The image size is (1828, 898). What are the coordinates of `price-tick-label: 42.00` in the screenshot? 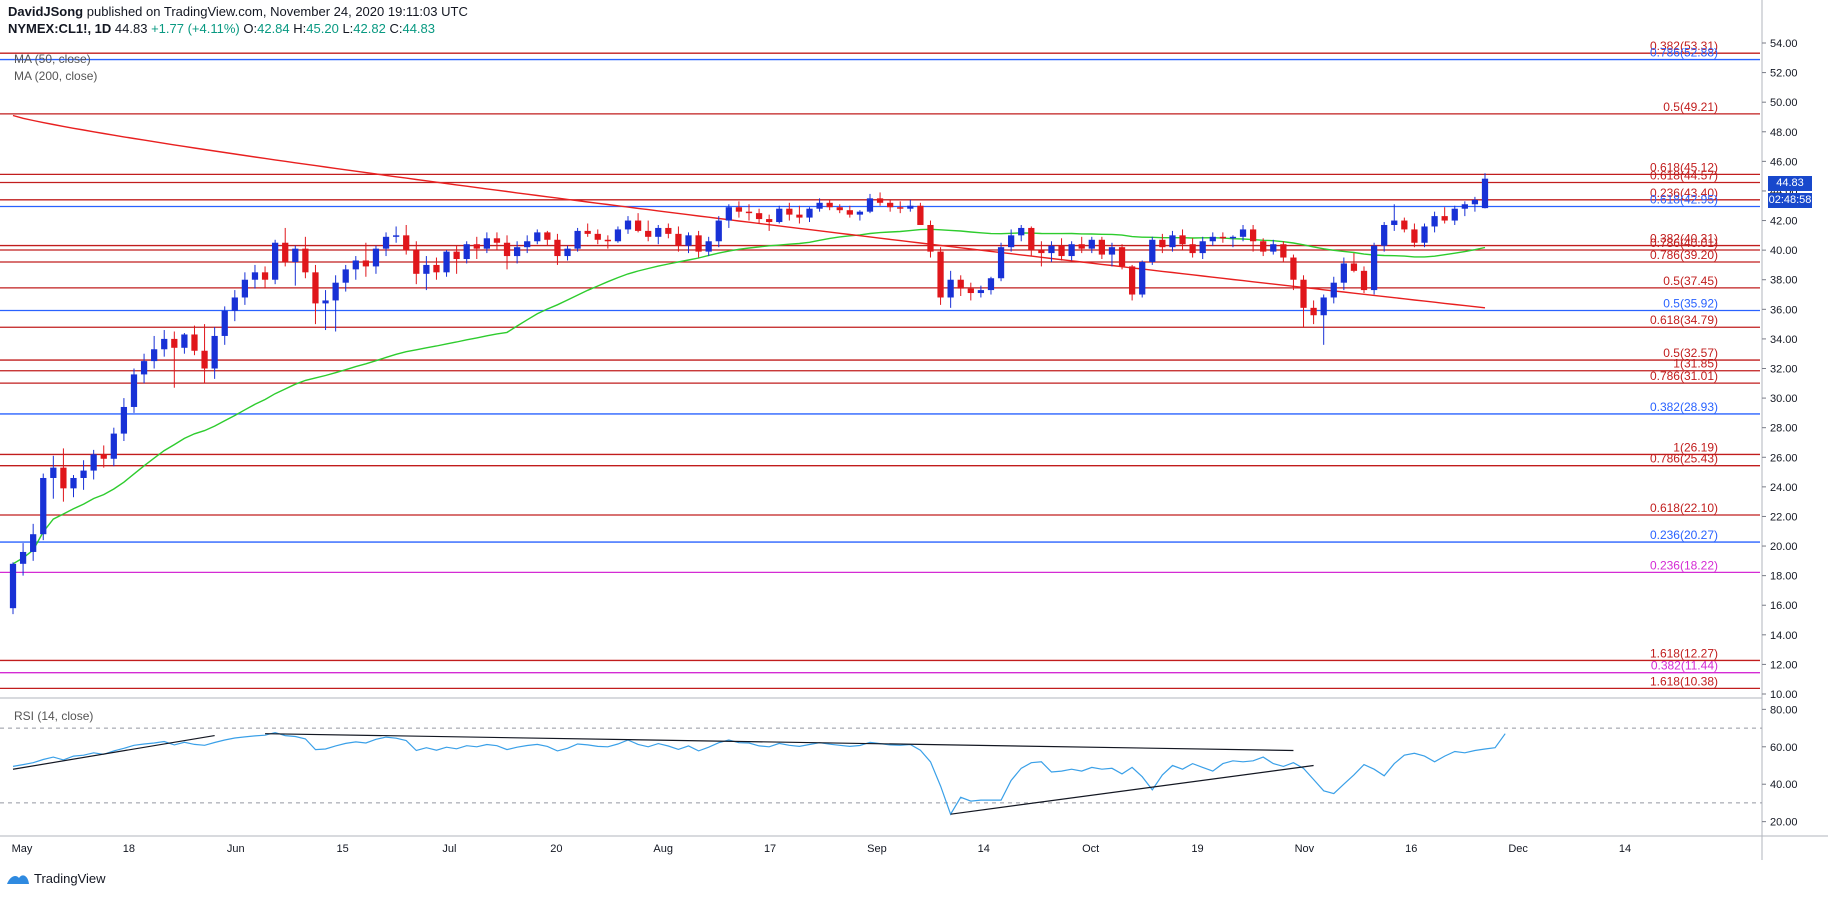 It's located at (1784, 222).